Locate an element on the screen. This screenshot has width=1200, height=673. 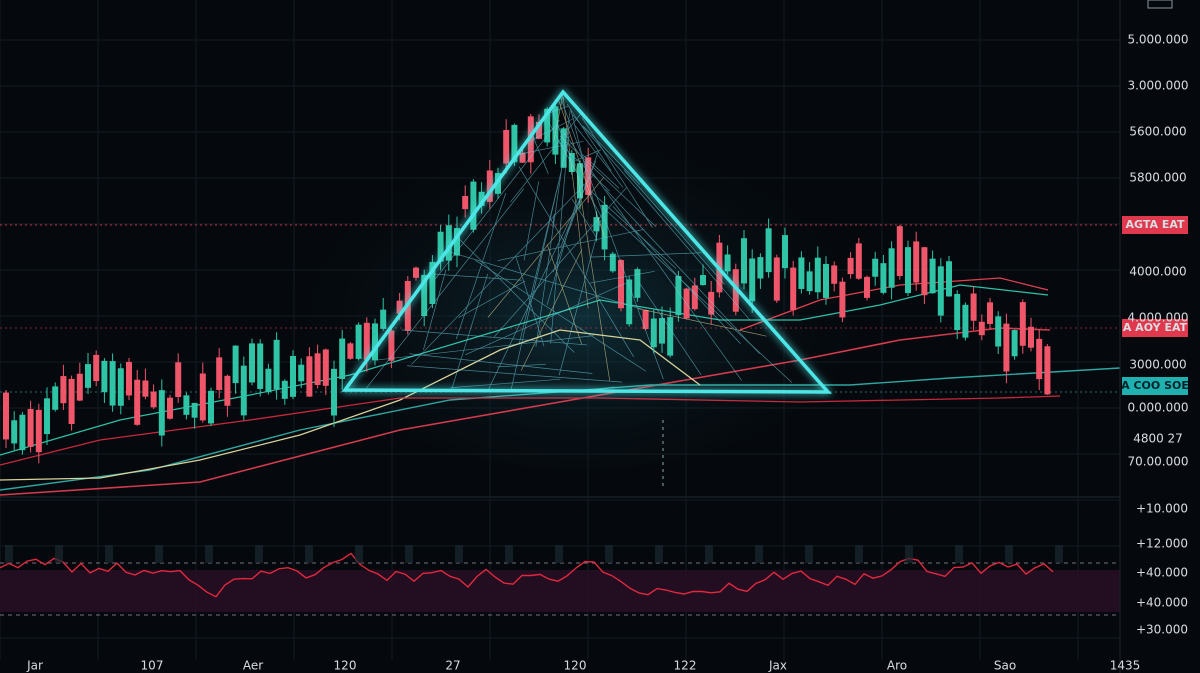
oscillator-axis-label: +10.000 is located at coordinates (1162, 509).